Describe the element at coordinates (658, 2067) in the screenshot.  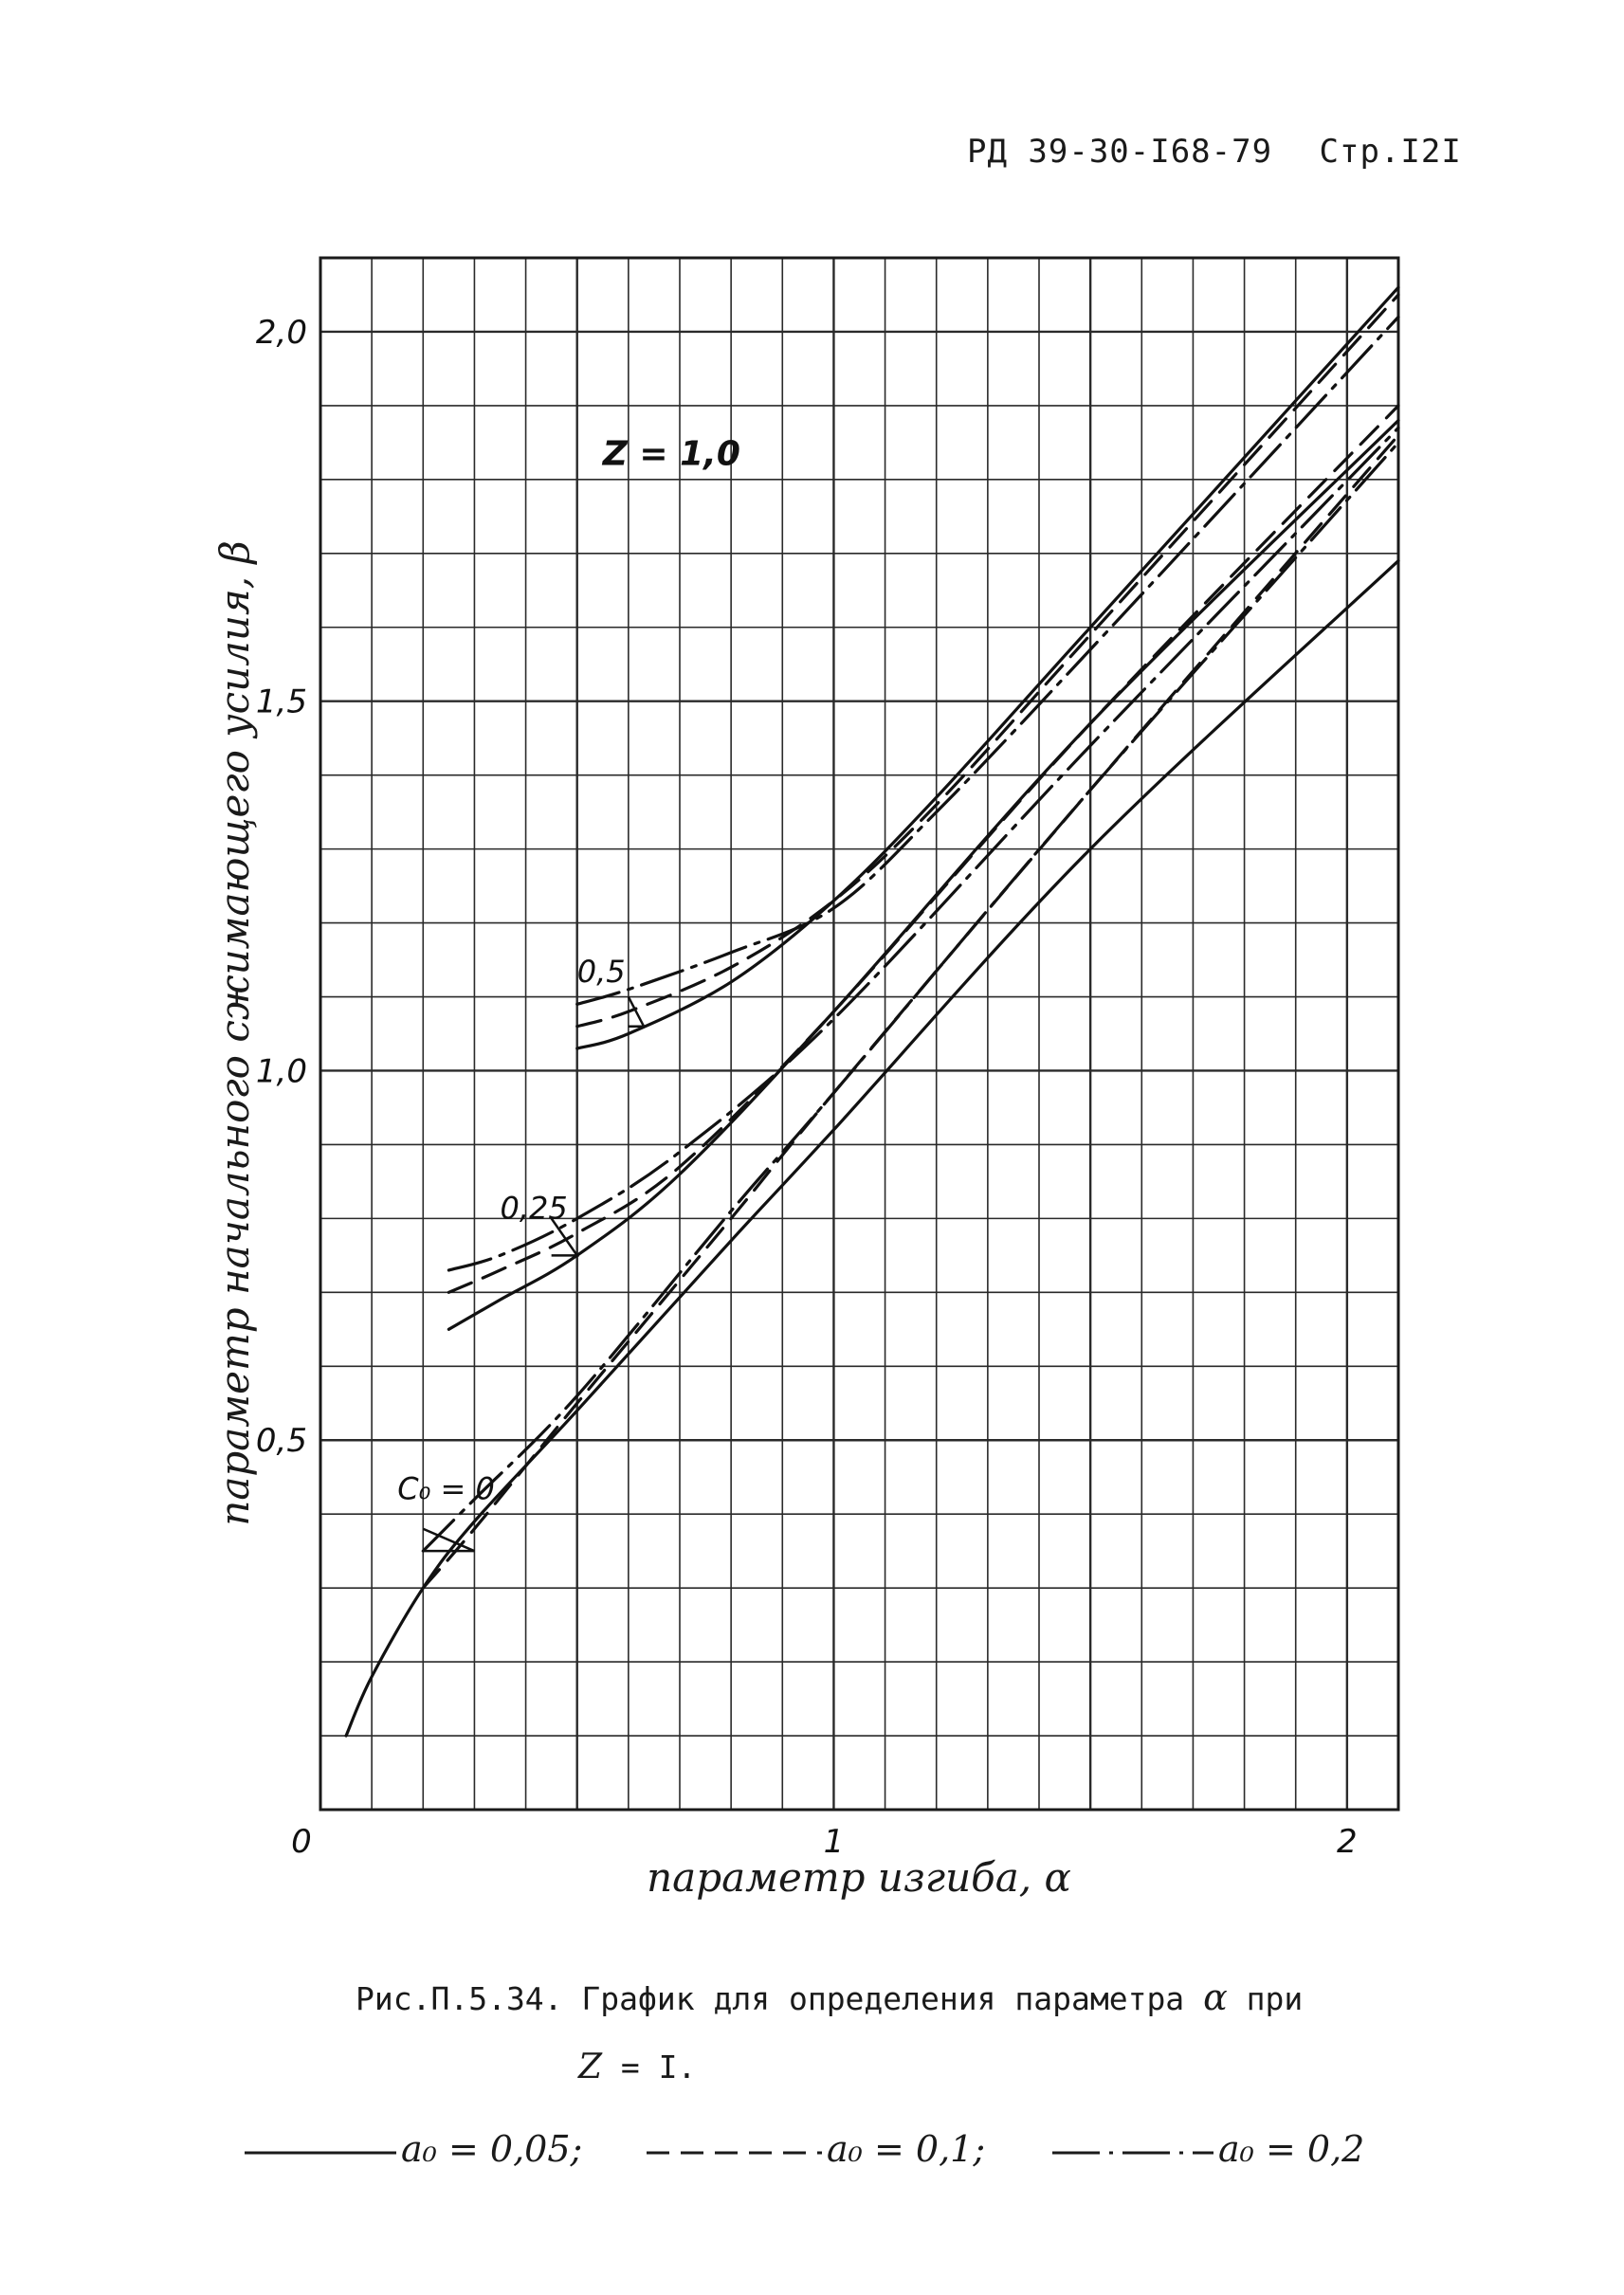
I see `caption-z-value: = I.` at that location.